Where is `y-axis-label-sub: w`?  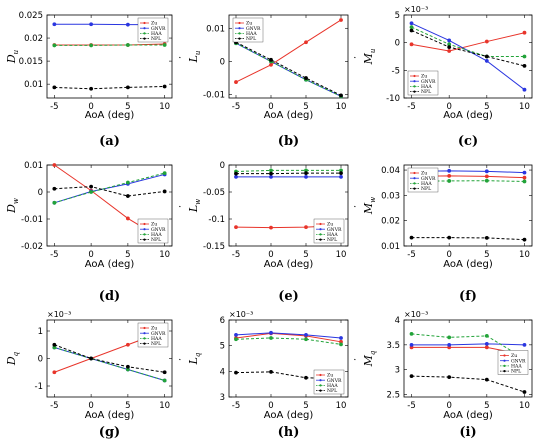 y-axis-label-sub: w is located at coordinates (373, 200).